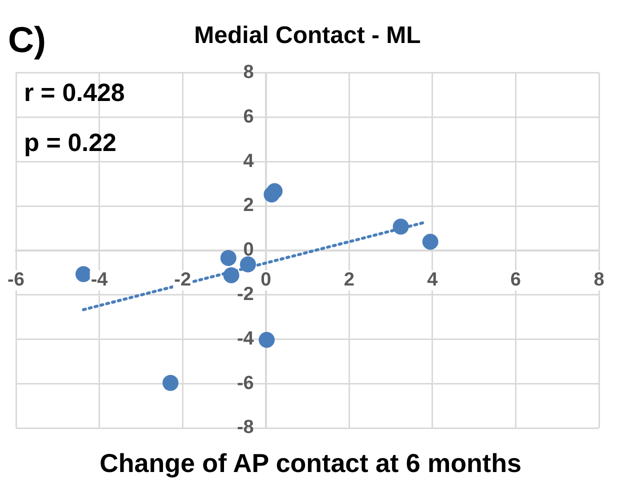 The width and height of the screenshot is (621, 499). I want to click on y-tick-label: -8, so click(245, 427).